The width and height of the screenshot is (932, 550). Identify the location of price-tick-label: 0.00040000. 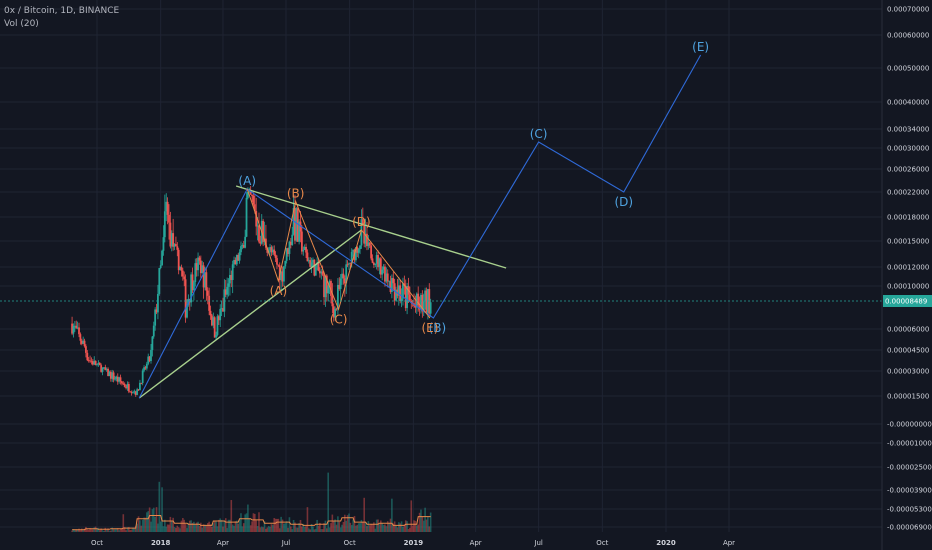
(908, 103).